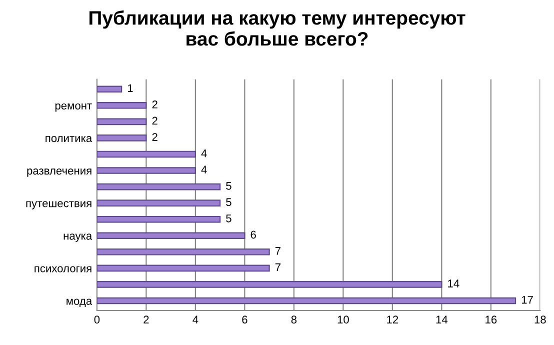 The image size is (554, 345). Describe the element at coordinates (79, 302) in the screenshot. I see `y-tick-label: мода` at that location.